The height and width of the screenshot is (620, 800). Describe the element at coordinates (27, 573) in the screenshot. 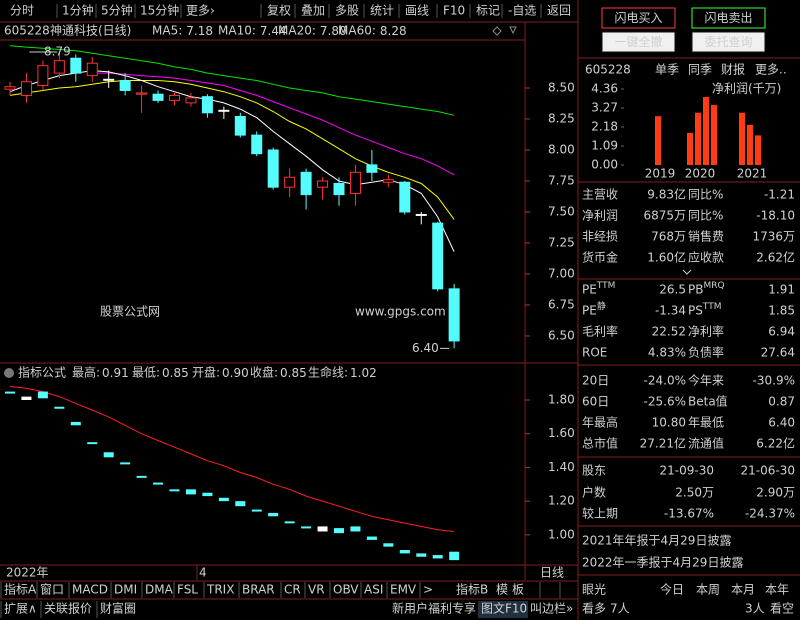

I see `x-label: 2022年` at that location.